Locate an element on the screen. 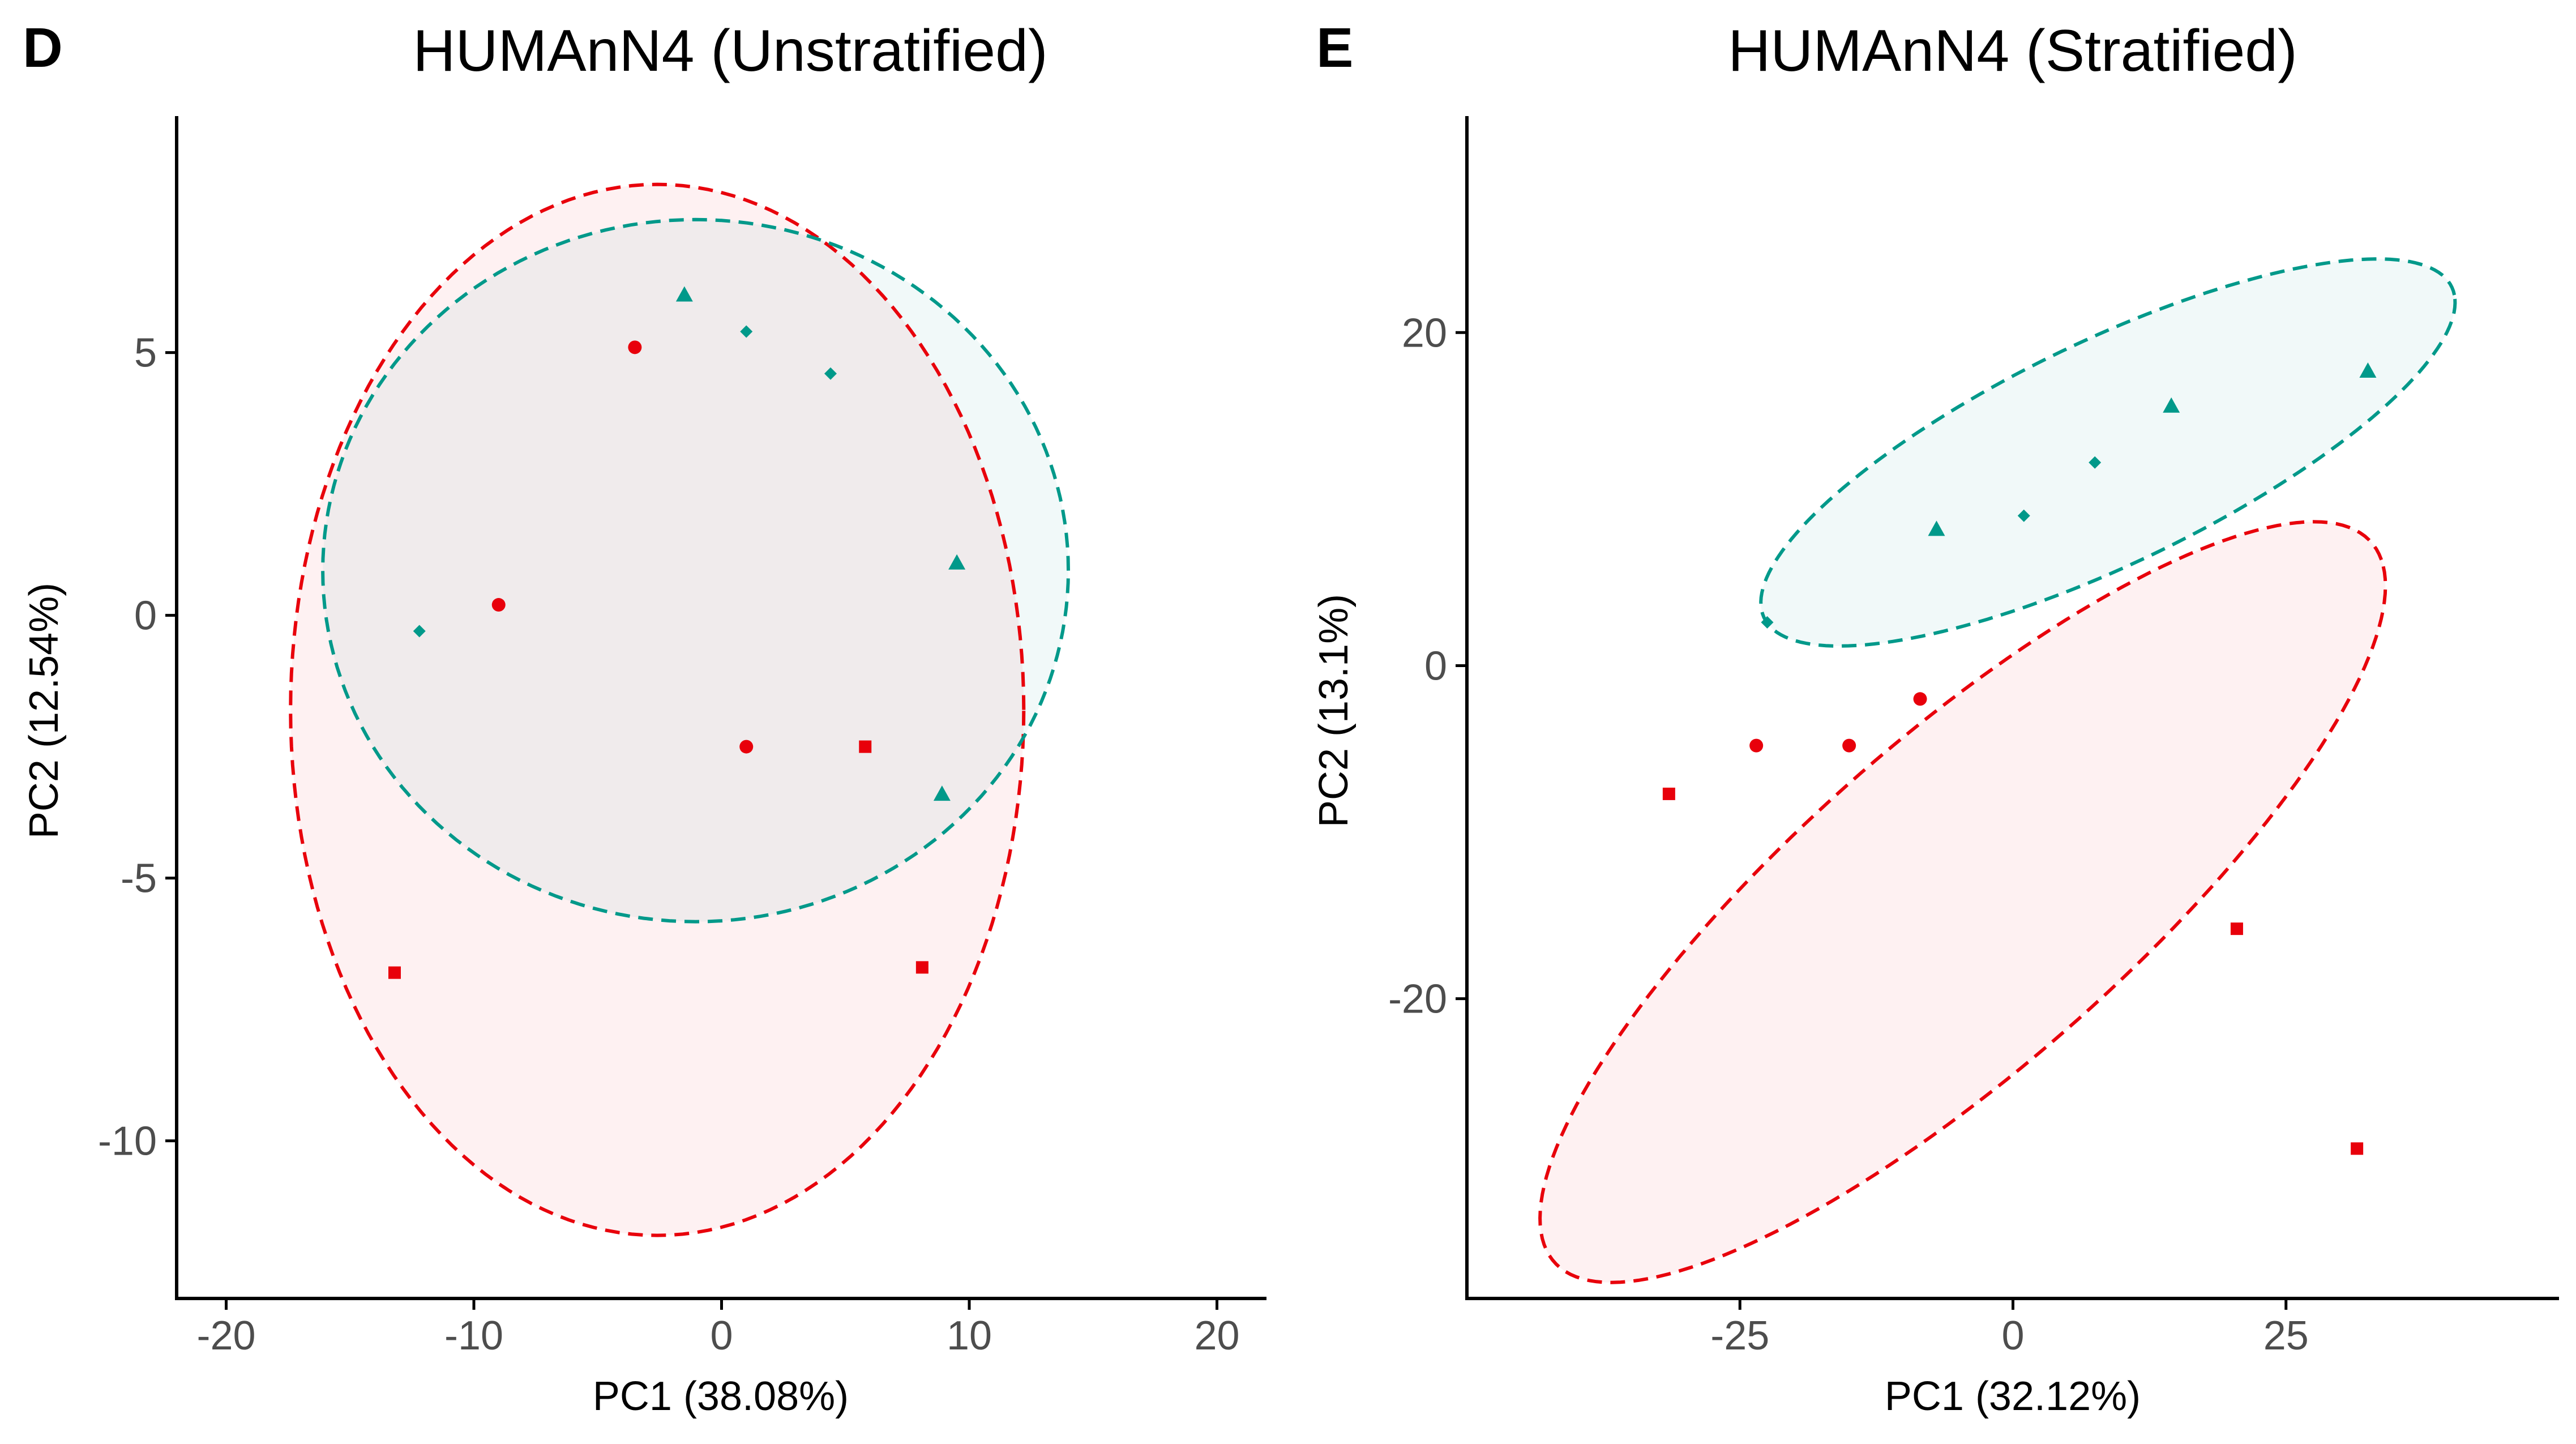 This screenshot has height=1444, width=2576. panel-e-y-tick-label: 0 is located at coordinates (1435, 666).